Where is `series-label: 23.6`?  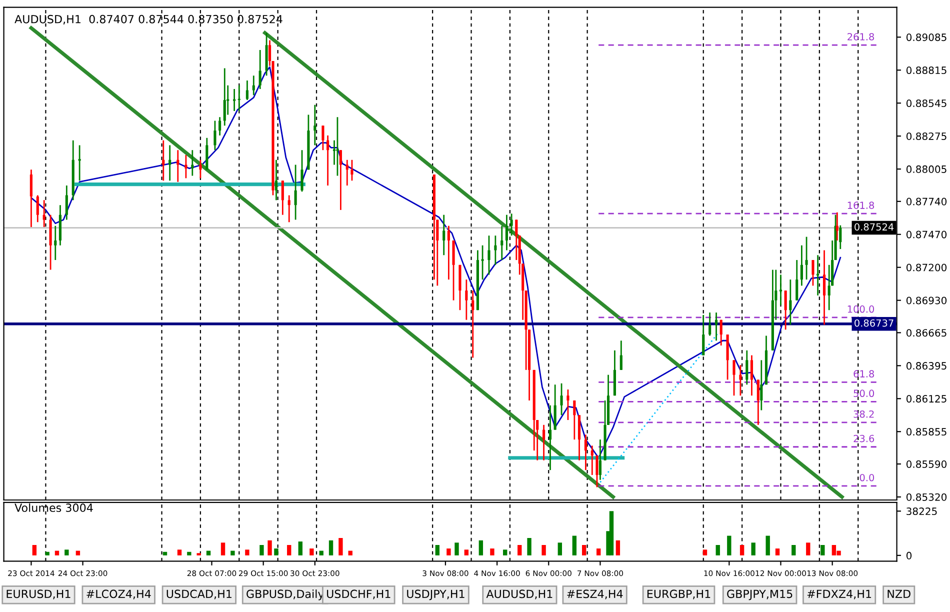 series-label: 23.6 is located at coordinates (864, 438).